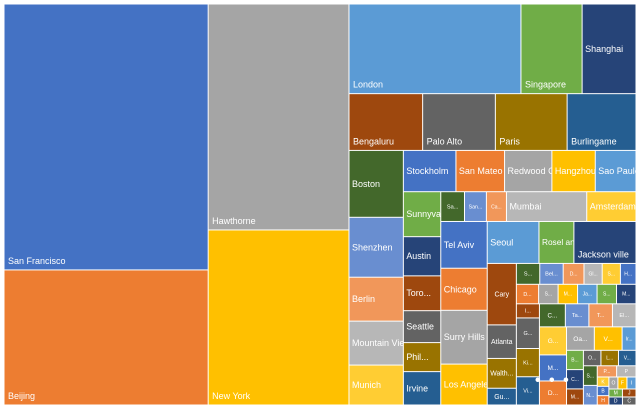 The width and height of the screenshot is (640, 409). Describe the element at coordinates (626, 371) in the screenshot. I see `treemap-cell: P` at that location.